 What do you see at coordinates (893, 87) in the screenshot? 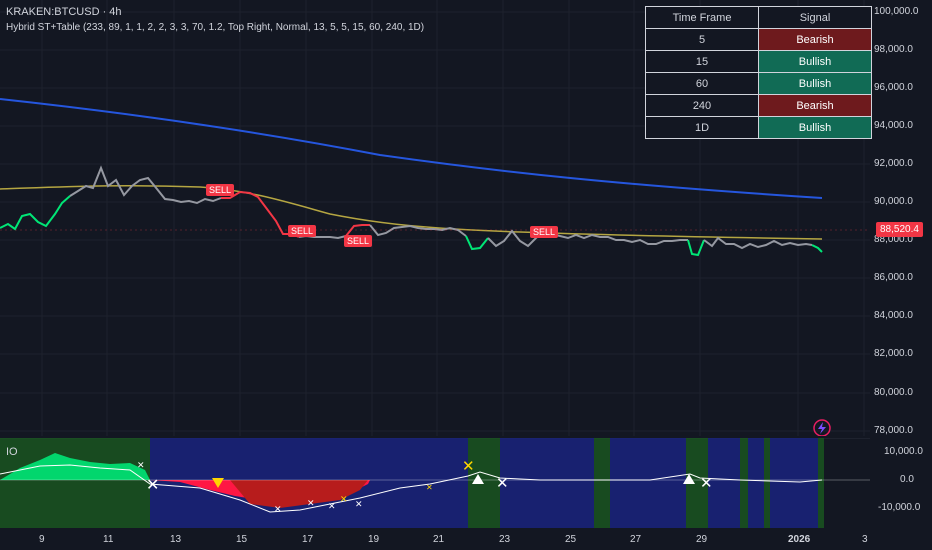
I see `price-axis-label: 96,000.0` at bounding box center [893, 87].